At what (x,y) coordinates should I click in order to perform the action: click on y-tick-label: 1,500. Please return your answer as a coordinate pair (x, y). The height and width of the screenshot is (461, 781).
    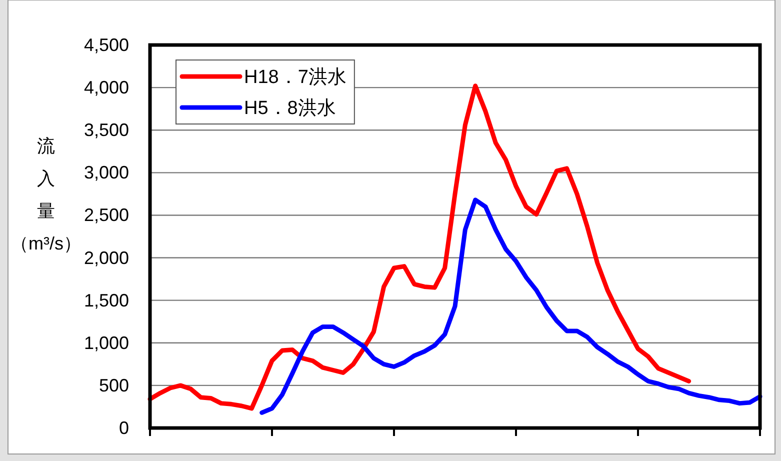
    Looking at the image, I should click on (106, 300).